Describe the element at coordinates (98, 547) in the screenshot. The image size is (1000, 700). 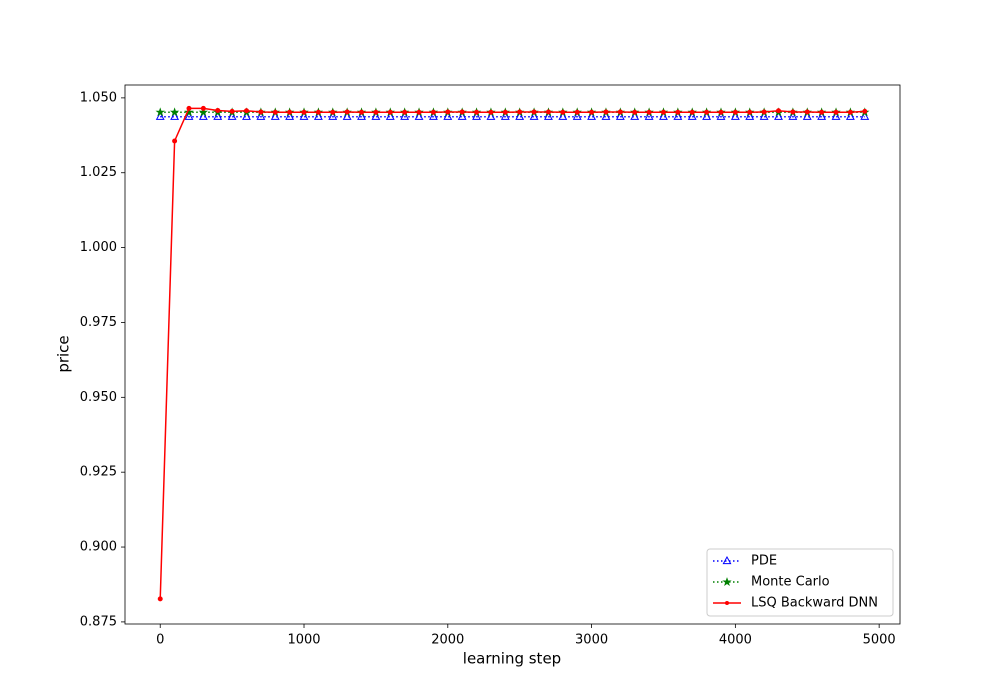
I see `y-tick-label: 0.900` at that location.